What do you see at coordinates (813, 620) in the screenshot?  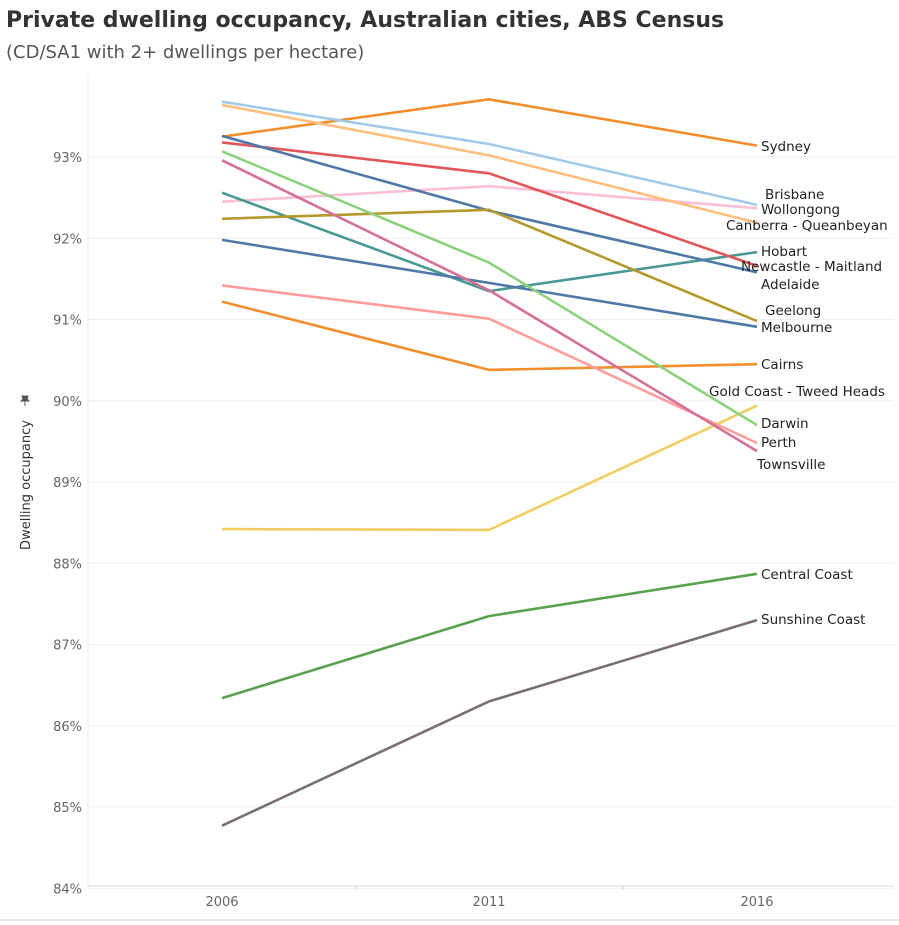 I see `series-label-sunshine-coast: Sunshine Coast` at bounding box center [813, 620].